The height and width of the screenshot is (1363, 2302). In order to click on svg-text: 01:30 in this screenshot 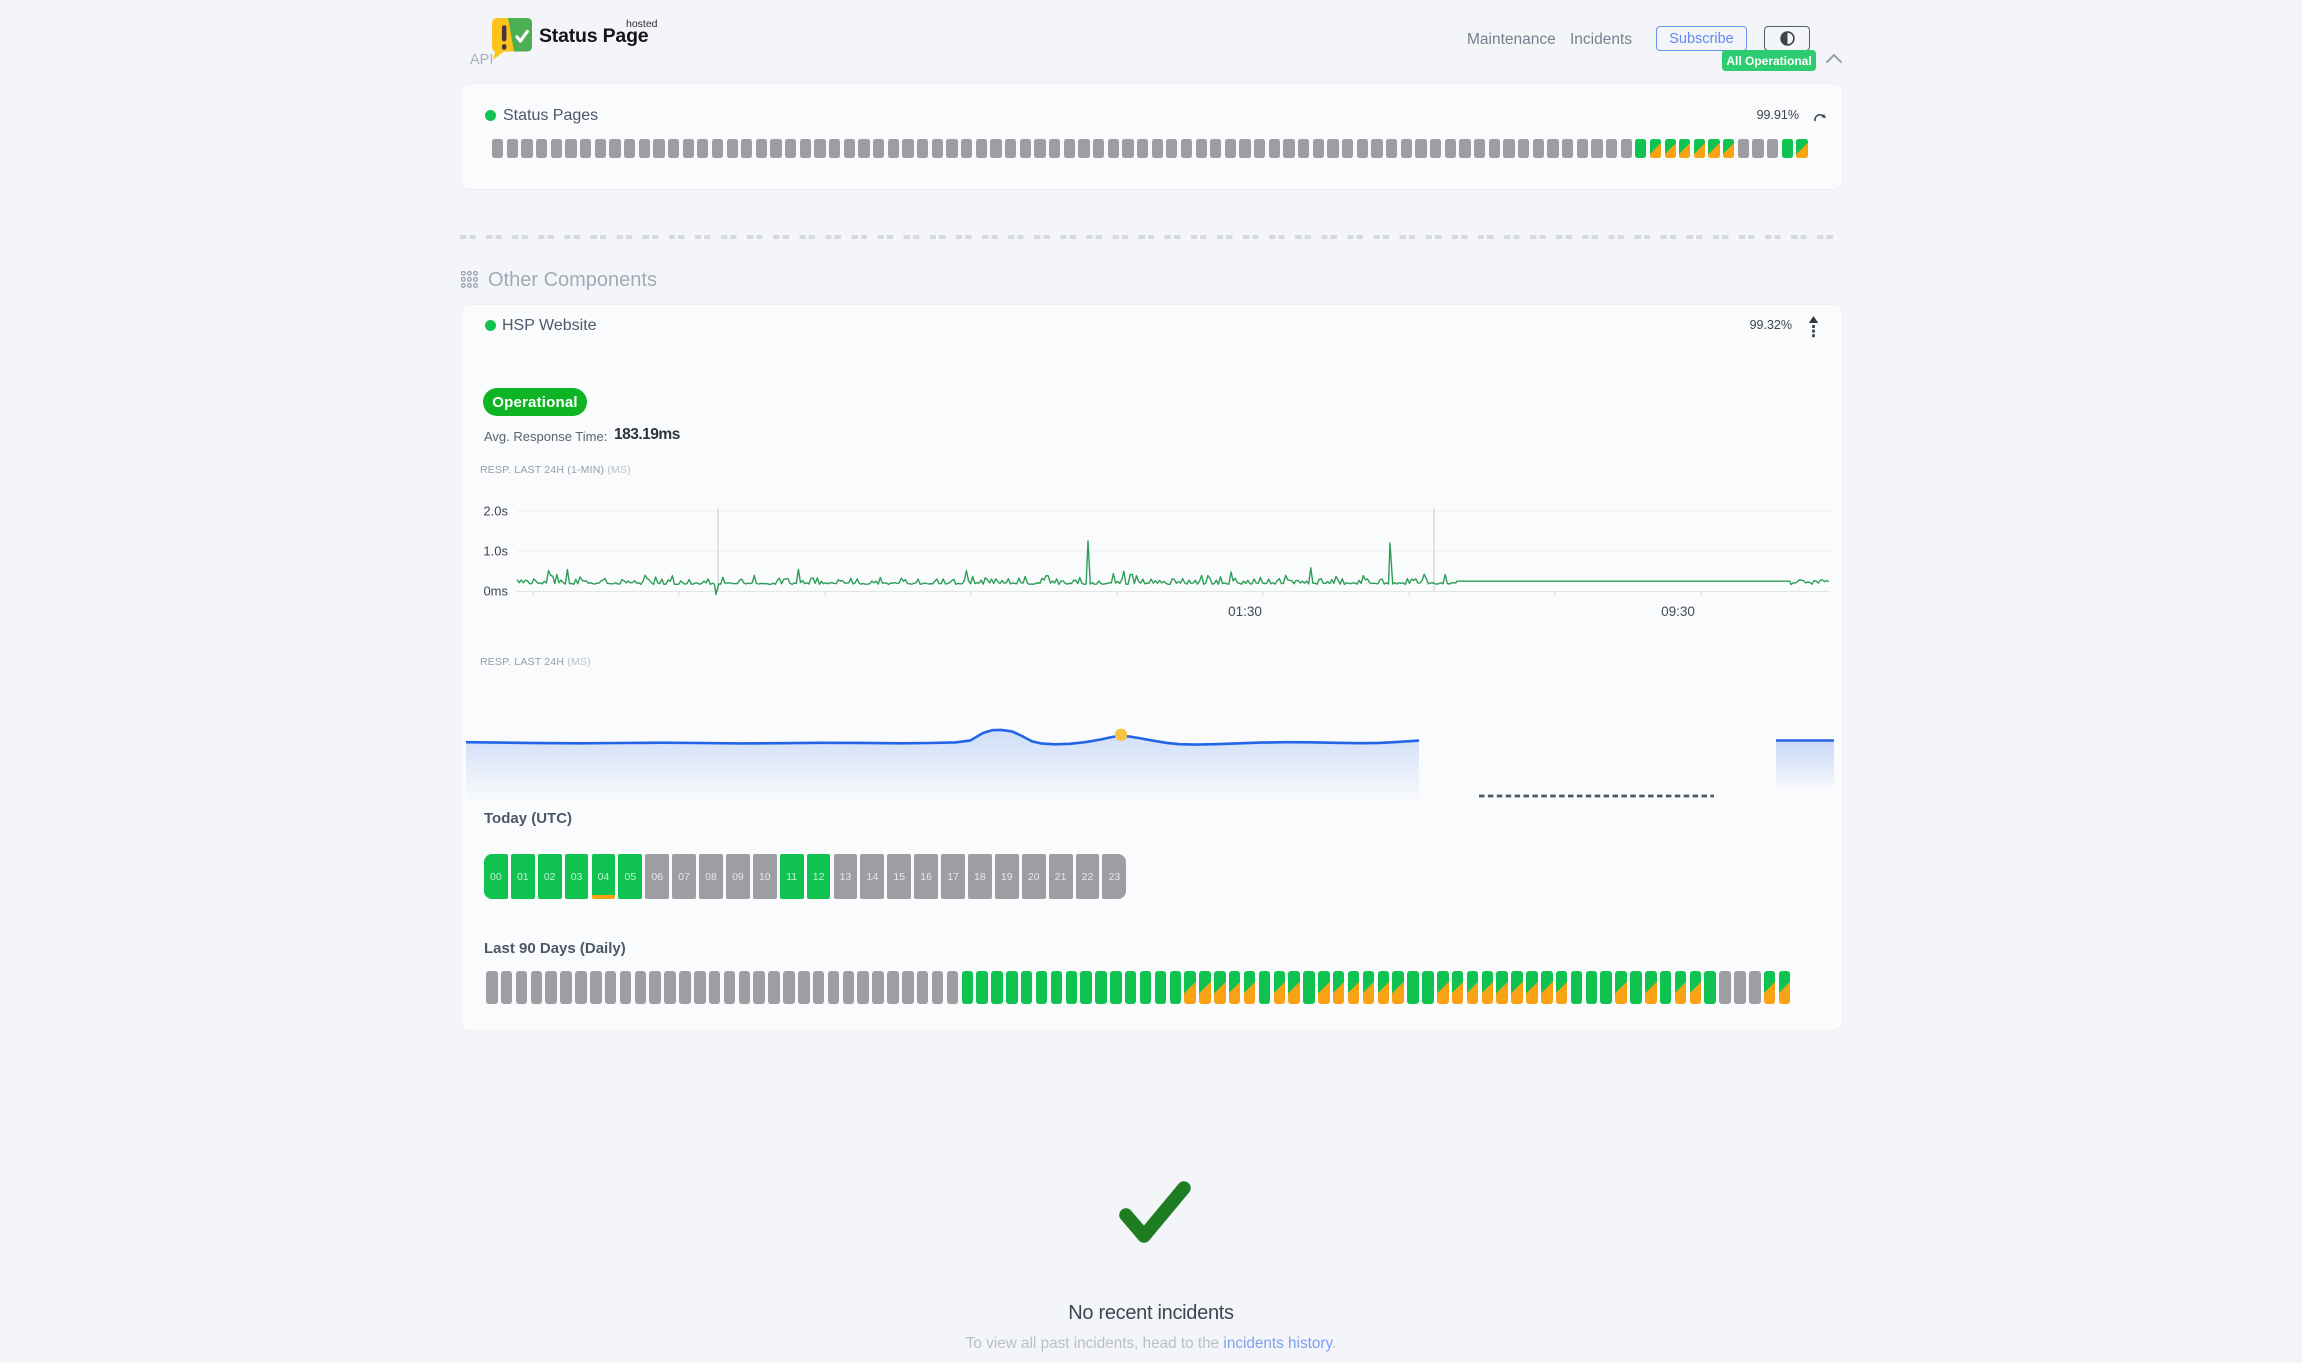, I will do `click(1245, 611)`.